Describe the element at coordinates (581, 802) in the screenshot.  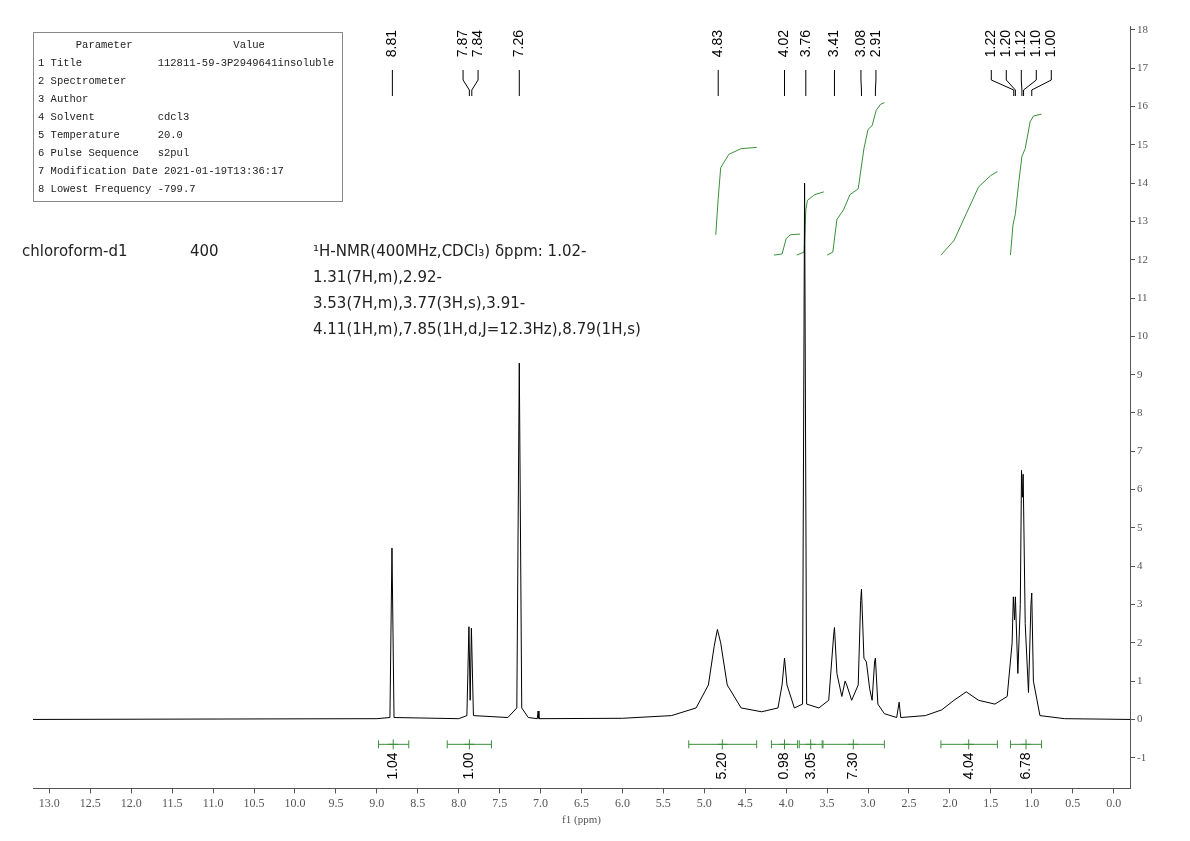
I see `x-tick-label: 6.5` at that location.